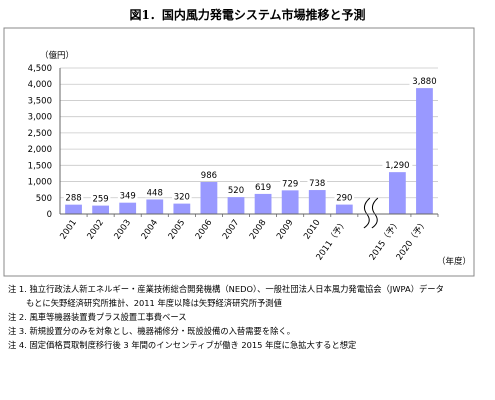 The width and height of the screenshot is (495, 400). What do you see at coordinates (231, 229) in the screenshot?
I see `x-tick-label: 2007` at bounding box center [231, 229].